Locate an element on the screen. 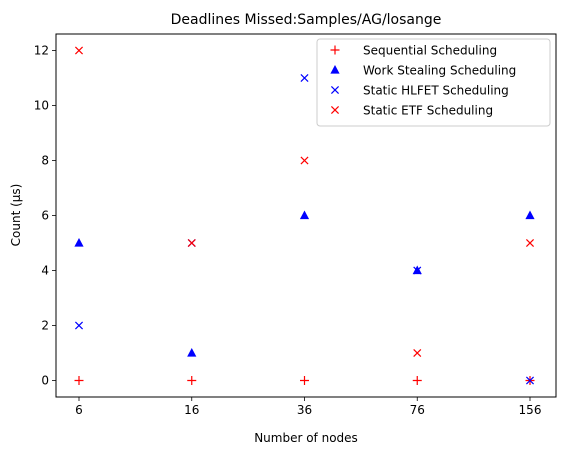 This screenshot has height=455, width=566. legend-label: Work Stealing Scheduling is located at coordinates (439, 71).